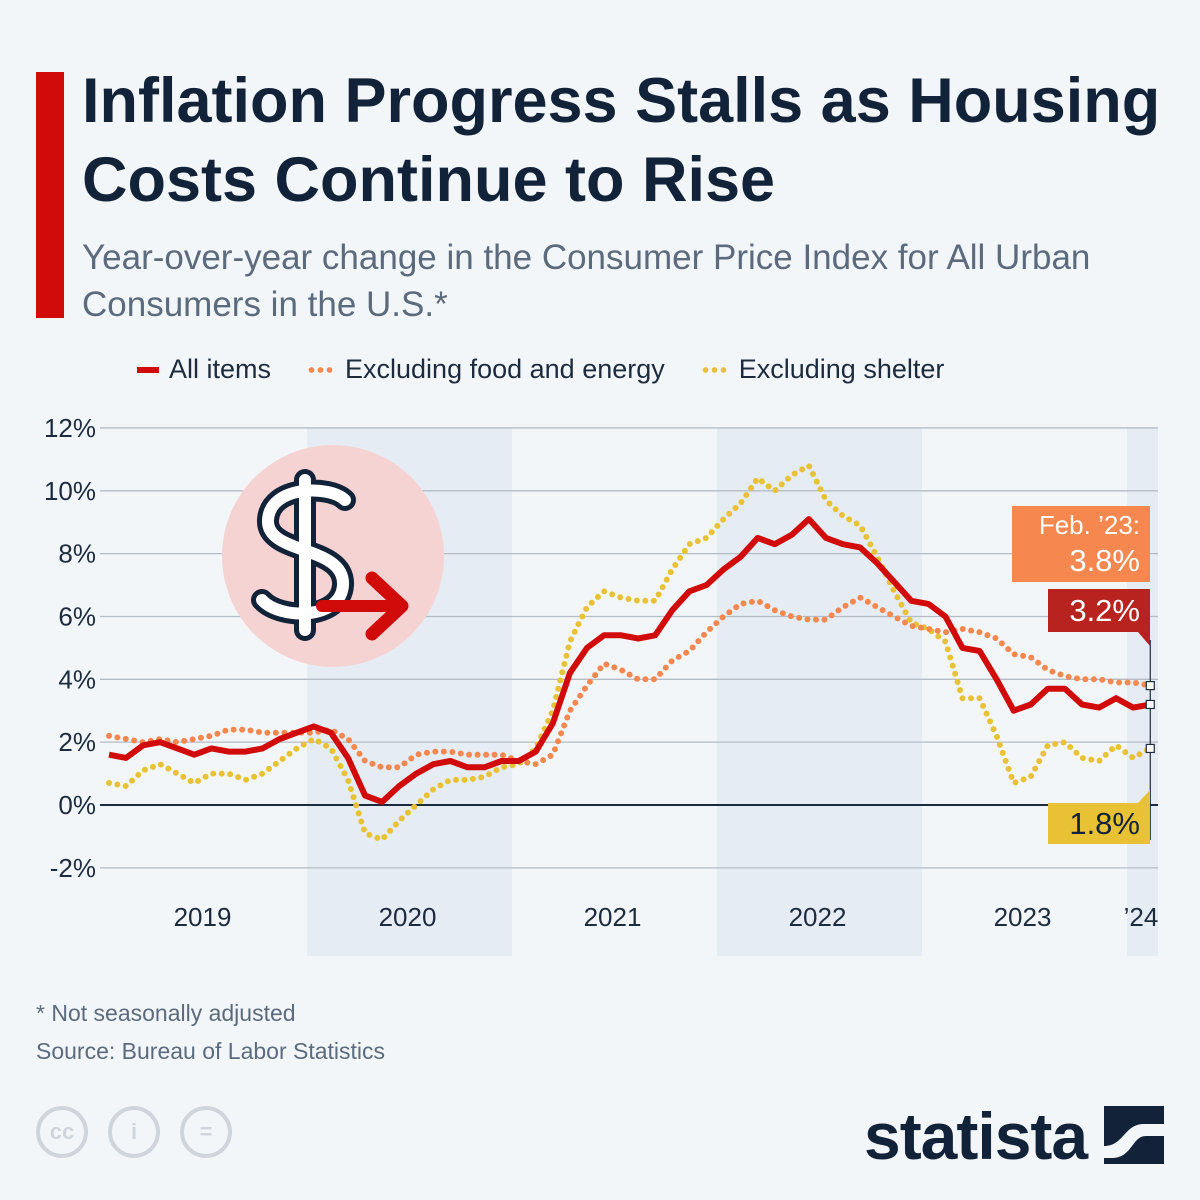 The width and height of the screenshot is (1200, 1200). Describe the element at coordinates (77, 742) in the screenshot. I see `y-tick-label: 2%` at that location.